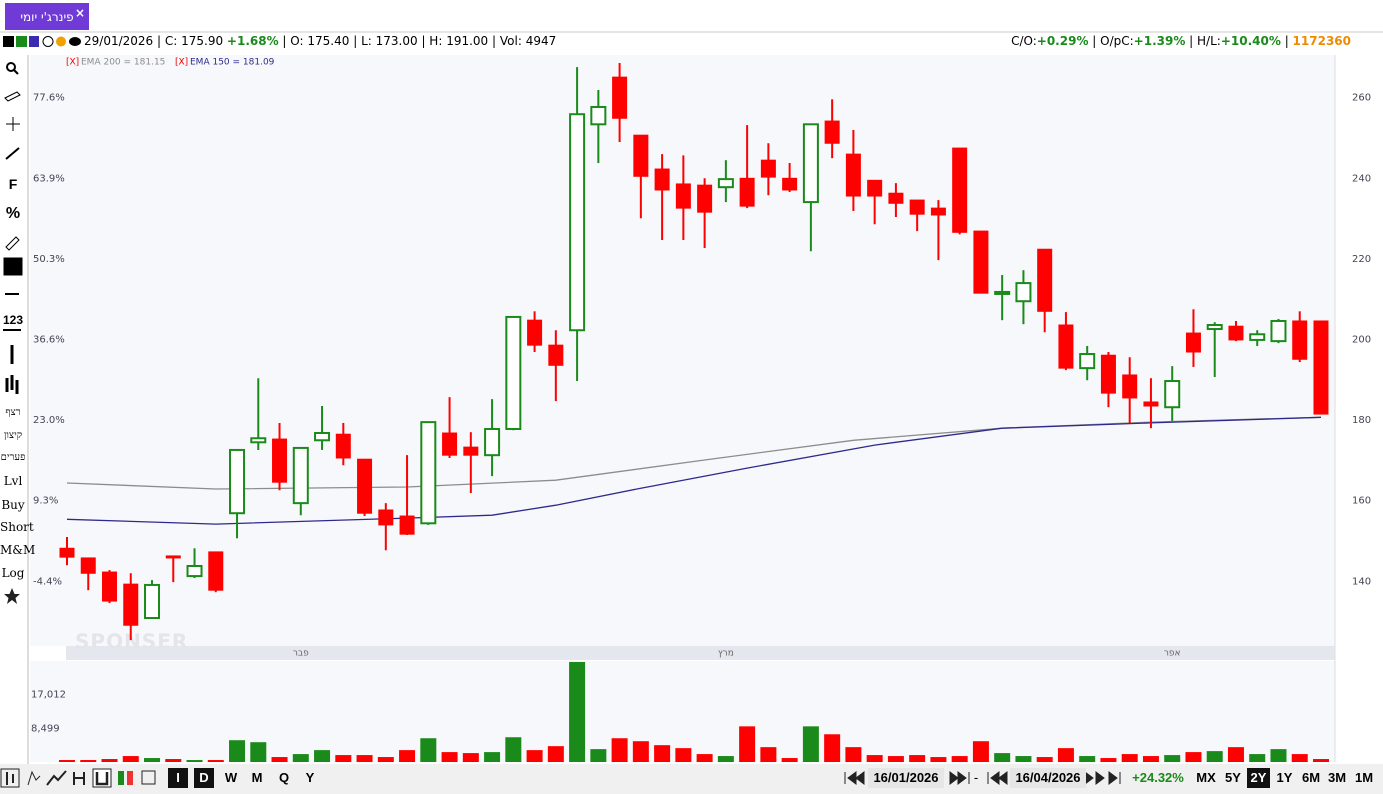 The width and height of the screenshot is (1383, 794). What do you see at coordinates (1361, 581) in the screenshot?
I see `y-tick-label: 140` at bounding box center [1361, 581].